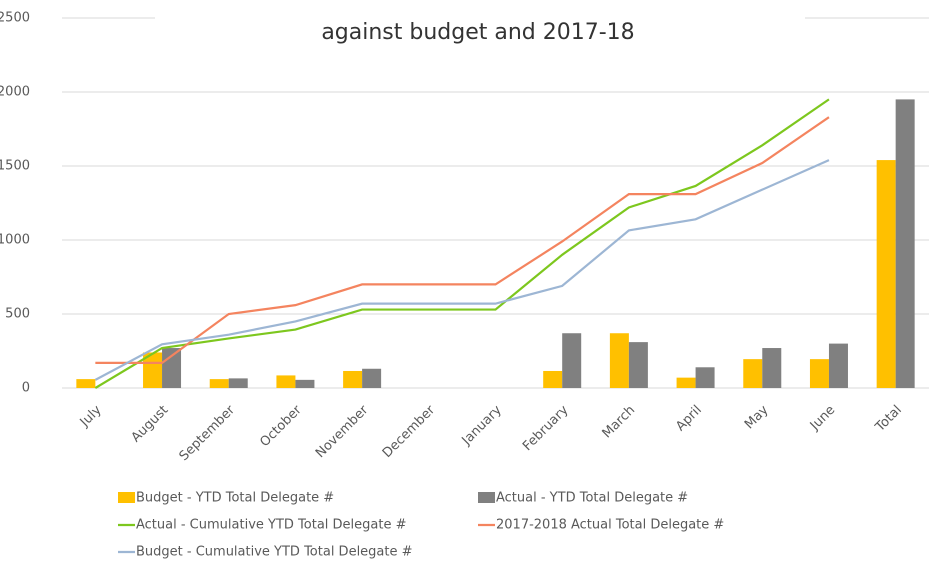  Describe the element at coordinates (689, 419) in the screenshot. I see `x-tick-label: April` at that location.